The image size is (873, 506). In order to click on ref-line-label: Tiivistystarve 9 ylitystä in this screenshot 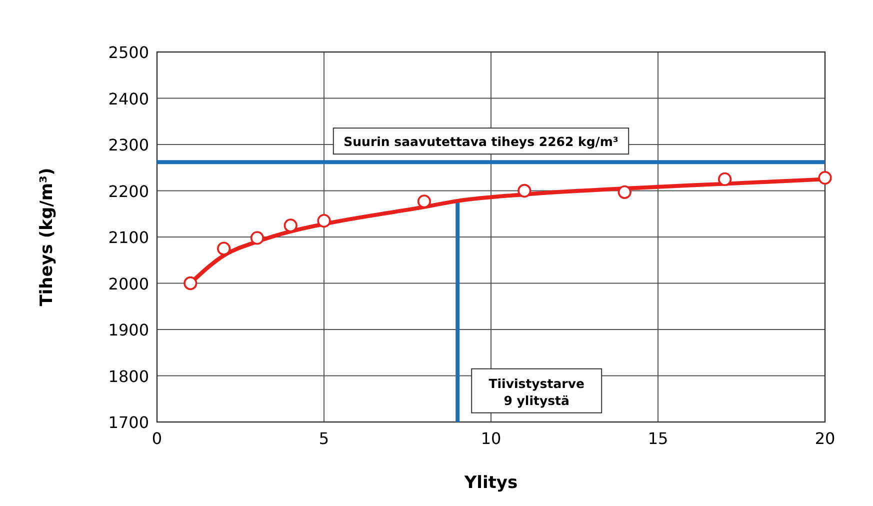, I will do `click(536, 392)`.